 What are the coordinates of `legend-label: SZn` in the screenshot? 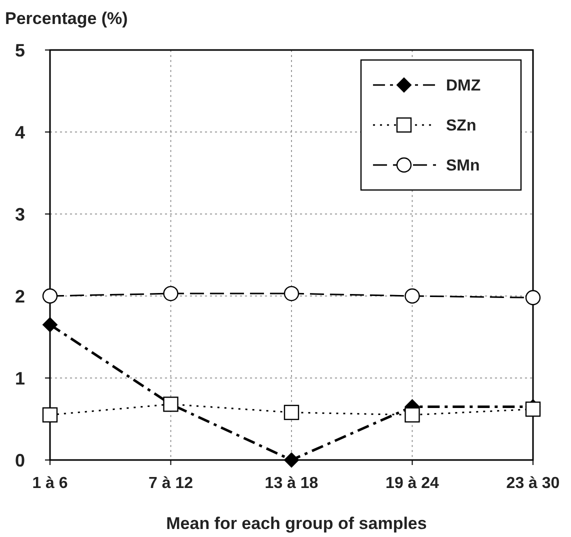 It's located at (461, 126).